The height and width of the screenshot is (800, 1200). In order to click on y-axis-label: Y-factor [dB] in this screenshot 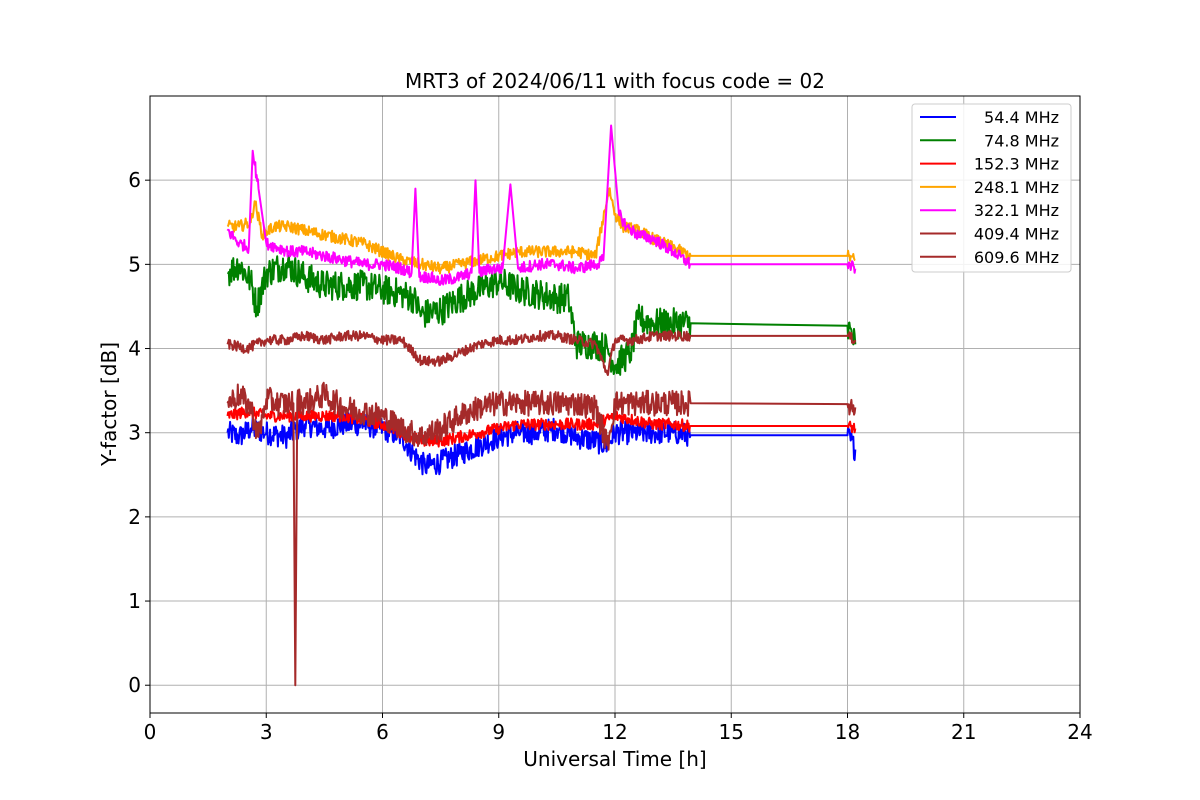, I will do `click(109, 404)`.